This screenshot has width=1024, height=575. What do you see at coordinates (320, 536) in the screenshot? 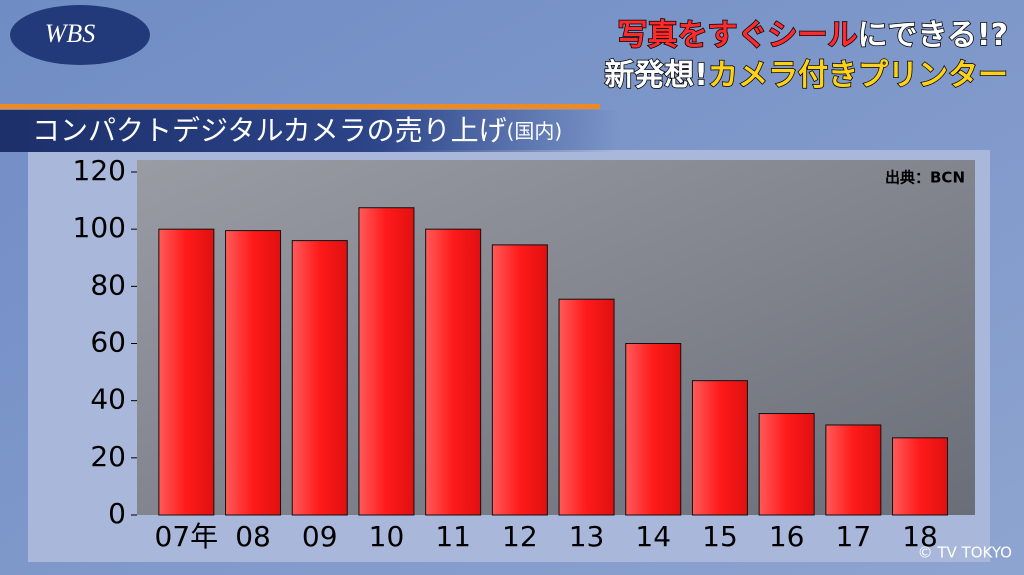
I see `x-tick-label: 09` at bounding box center [320, 536].